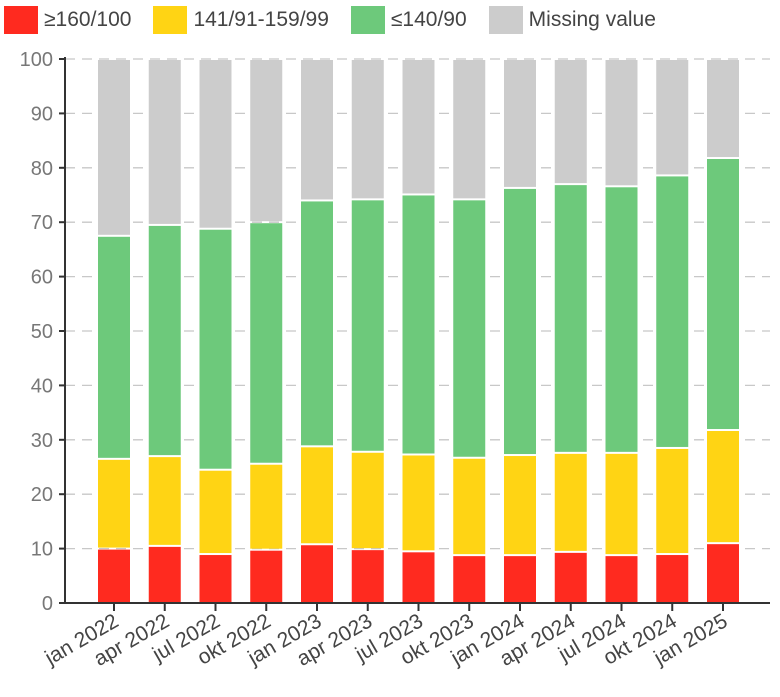 This screenshot has height=697, width=780. I want to click on legend-label: Missing value, so click(592, 19).